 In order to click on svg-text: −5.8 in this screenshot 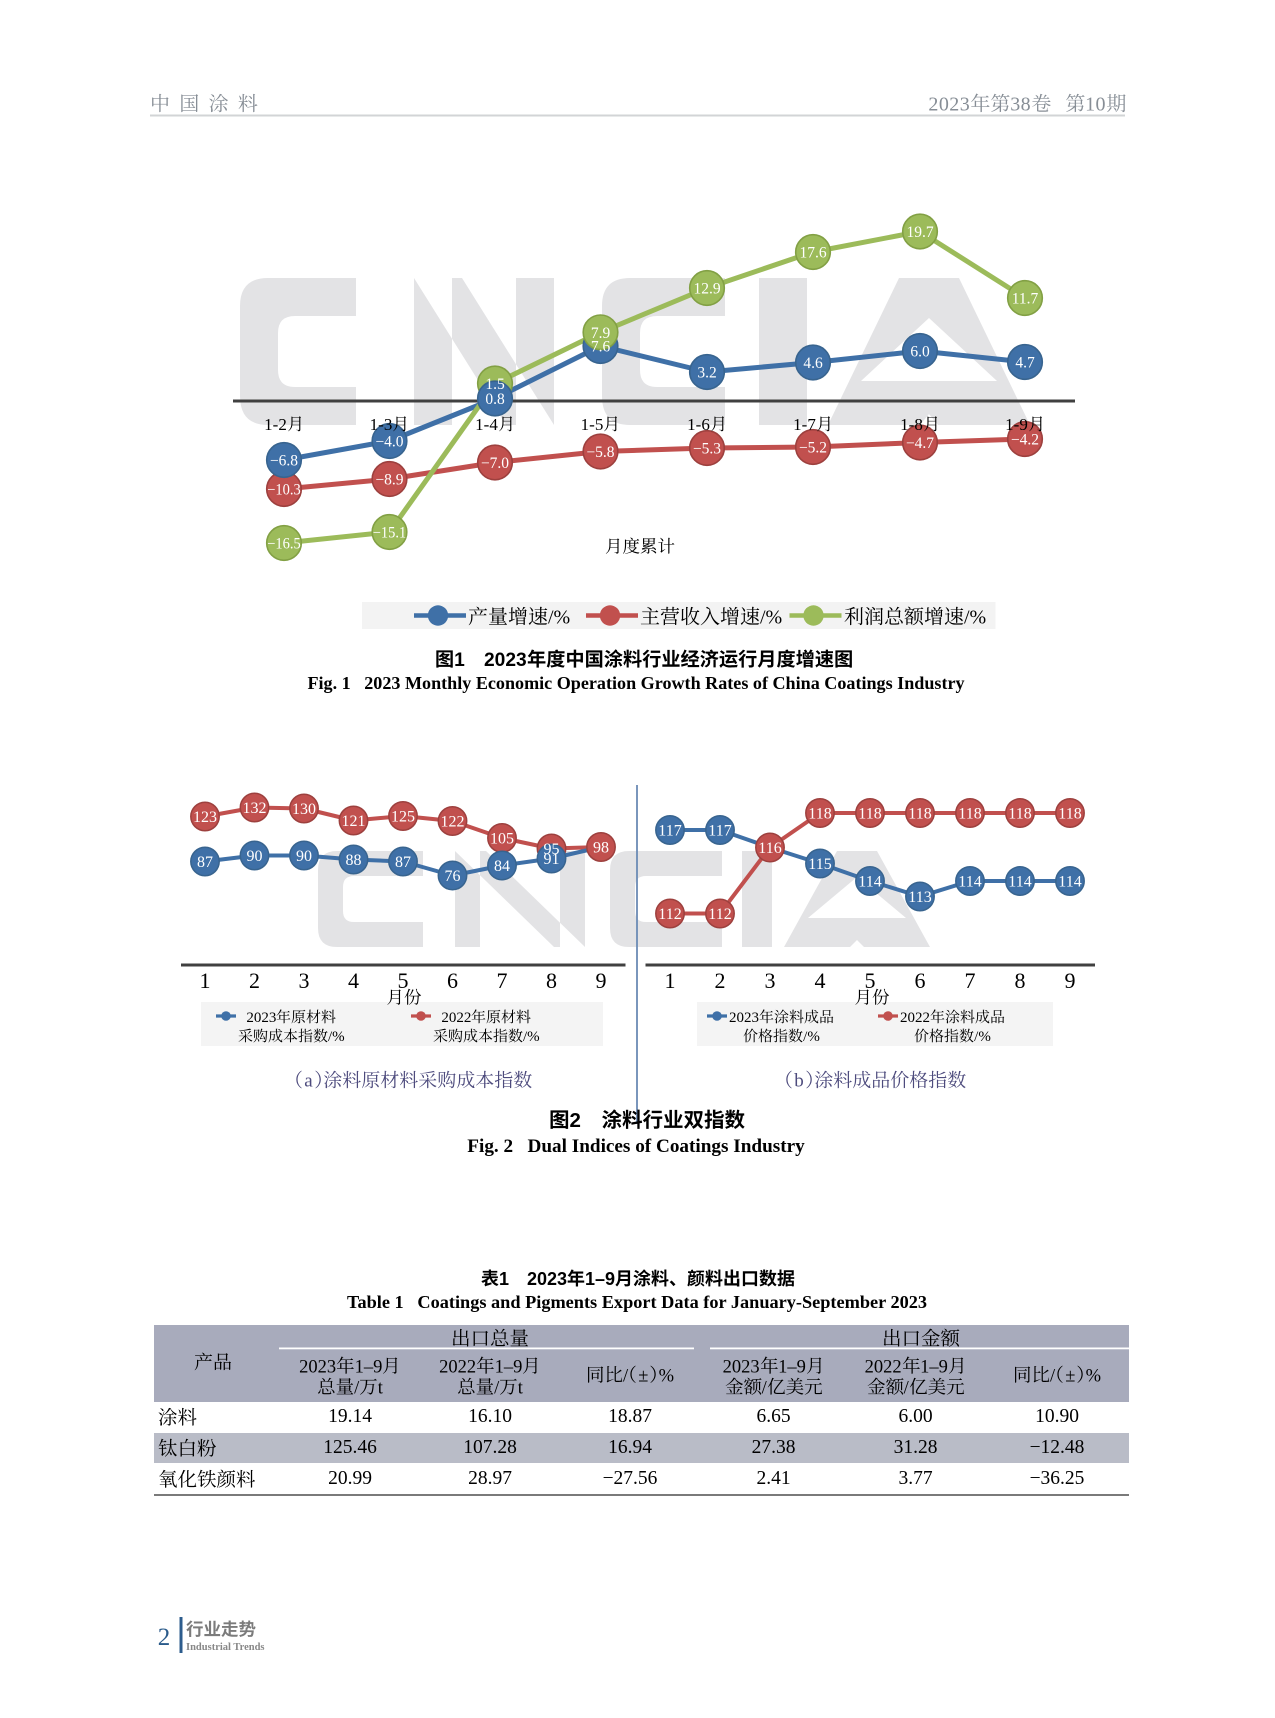, I will do `click(600, 452)`.